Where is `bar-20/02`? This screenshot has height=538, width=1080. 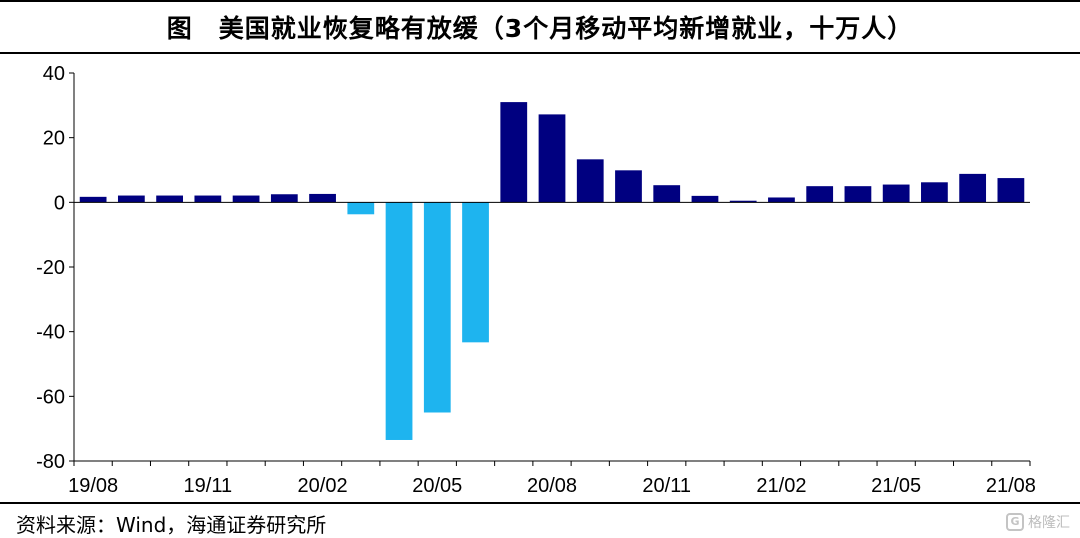 bar-20/02 is located at coordinates (322, 198).